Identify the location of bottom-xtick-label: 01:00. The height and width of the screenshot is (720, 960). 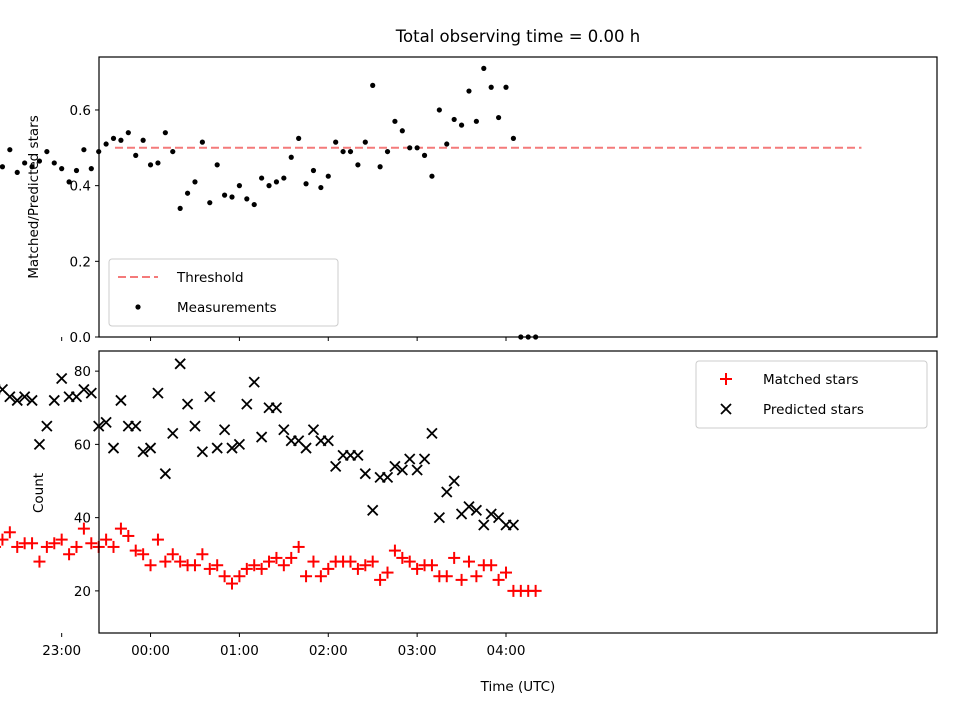
(239, 651).